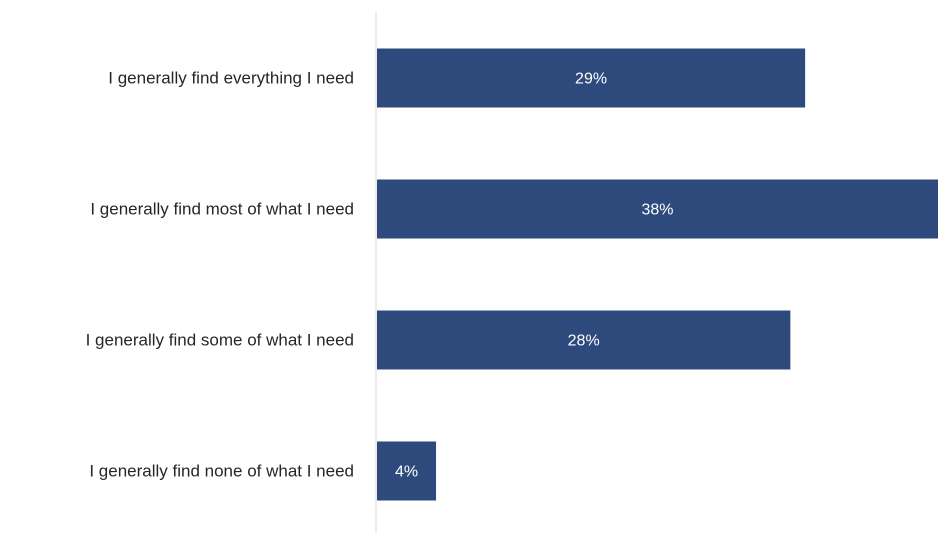 The height and width of the screenshot is (533, 939). I want to click on bar-value-label: 28%, so click(584, 341).